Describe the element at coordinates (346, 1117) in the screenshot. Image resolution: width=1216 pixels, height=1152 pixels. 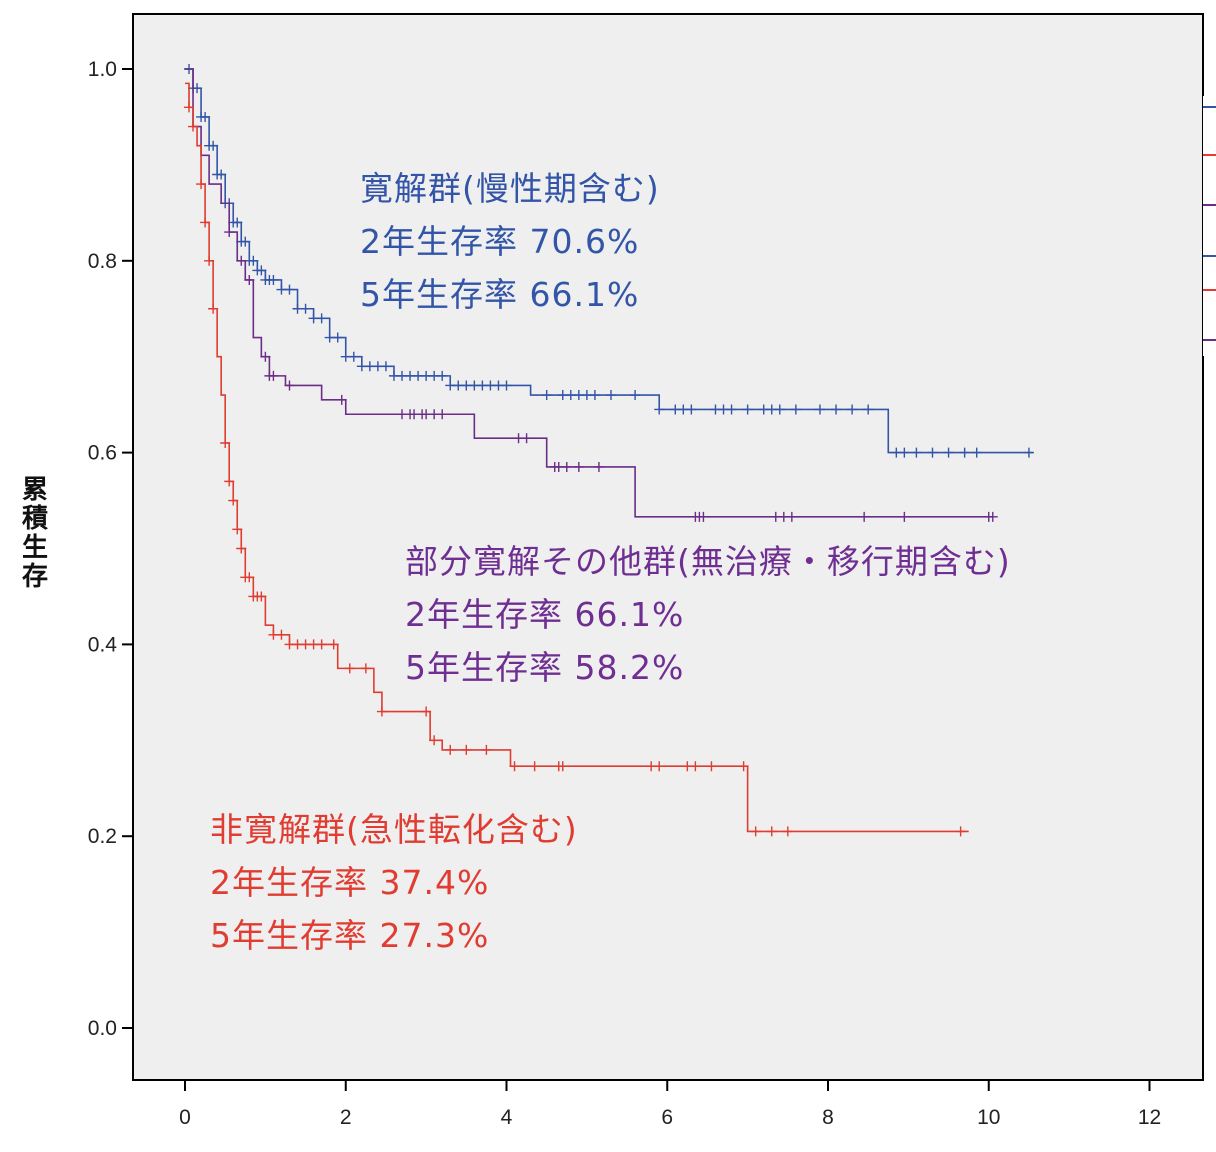
I see `x-tick-label: 2` at that location.